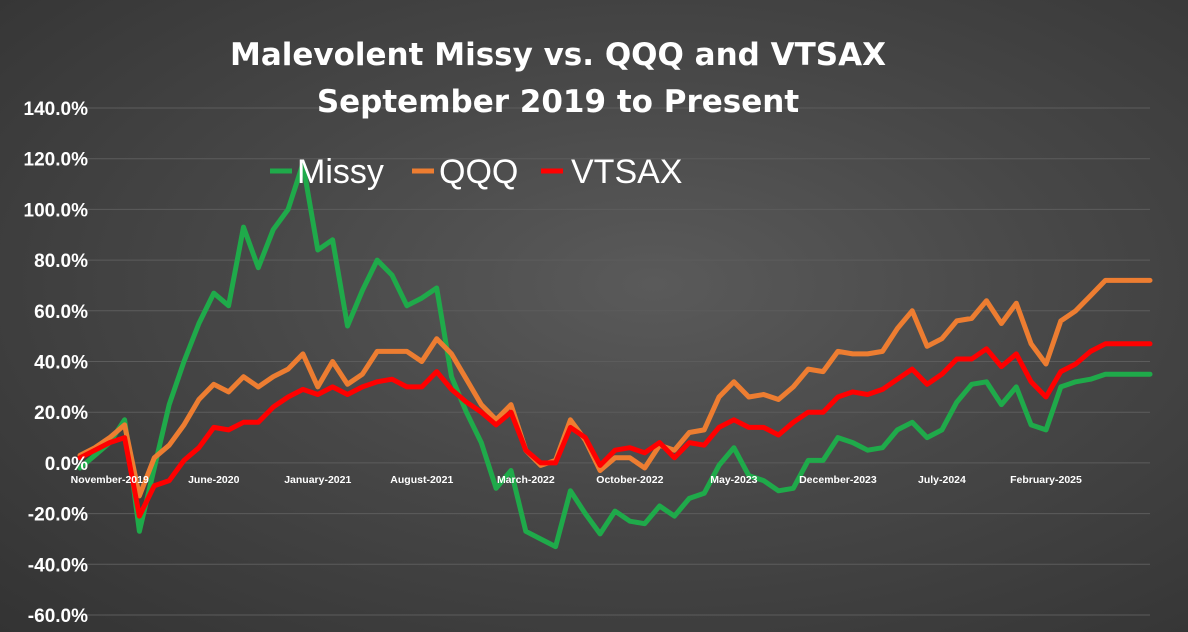  Describe the element at coordinates (421, 480) in the screenshot. I see `x-tick-label: August-2021` at that location.